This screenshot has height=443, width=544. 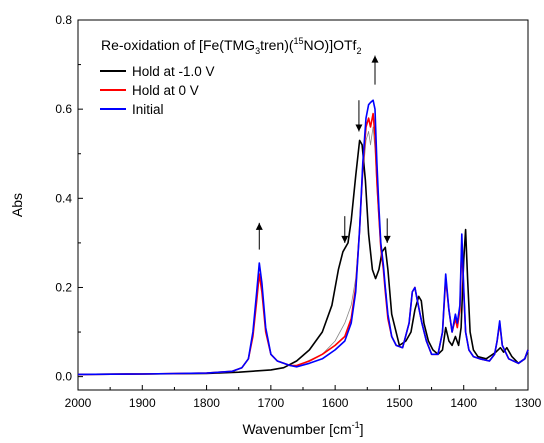 What do you see at coordinates (148, 109) in the screenshot?
I see `legend-label: Initial` at bounding box center [148, 109].